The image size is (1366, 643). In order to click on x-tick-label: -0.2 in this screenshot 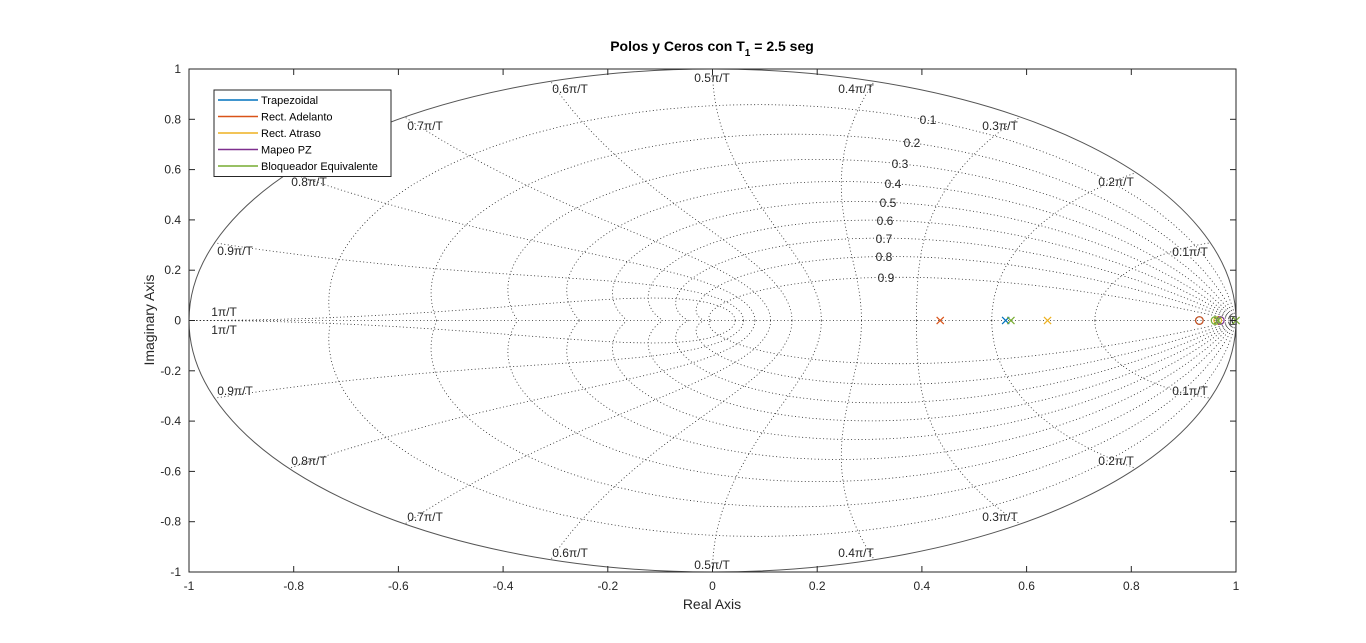, I will do `click(607, 586)`.